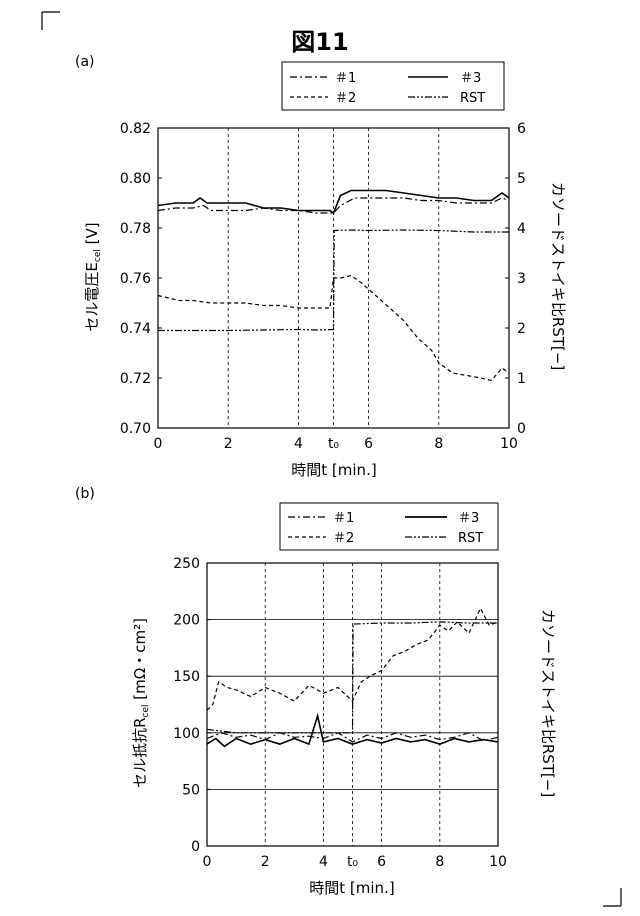 The image size is (640, 916). I want to click on right-tick-label: 6, so click(521, 129).